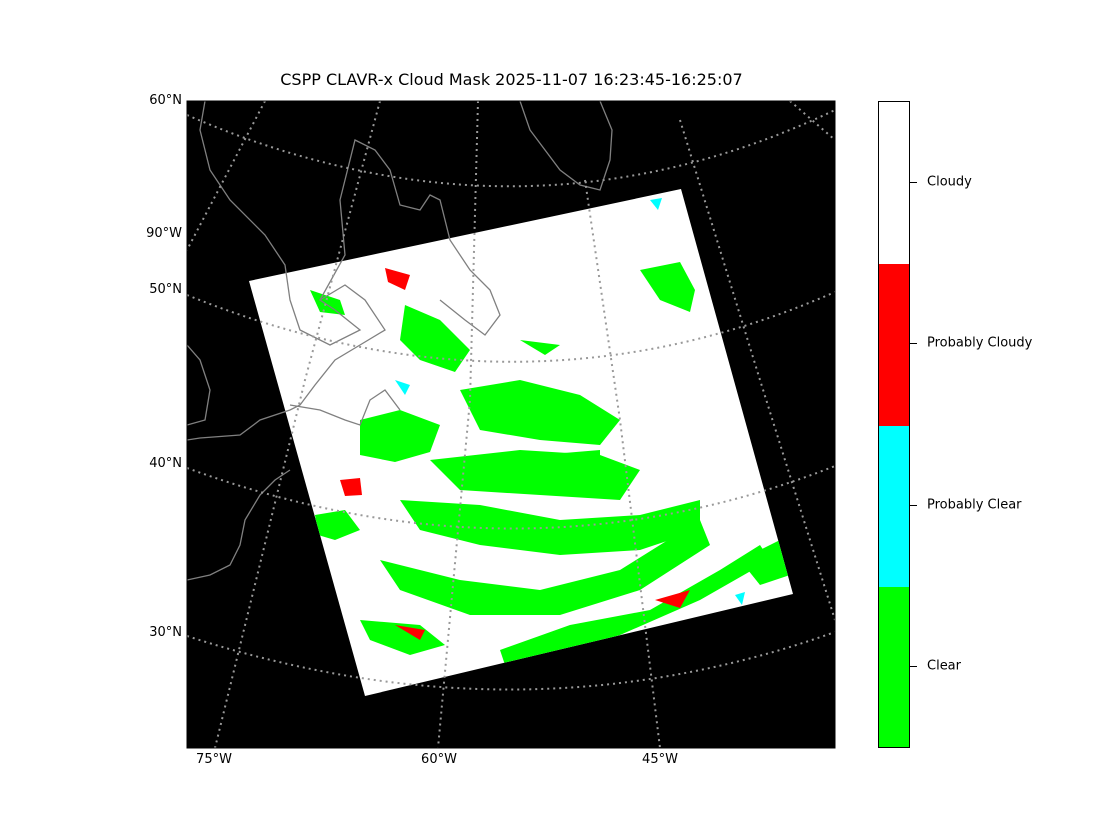 Image resolution: width=1120 pixels, height=840 pixels. What do you see at coordinates (165, 289) in the screenshot?
I see `lat-label-50n: 50°N` at bounding box center [165, 289].